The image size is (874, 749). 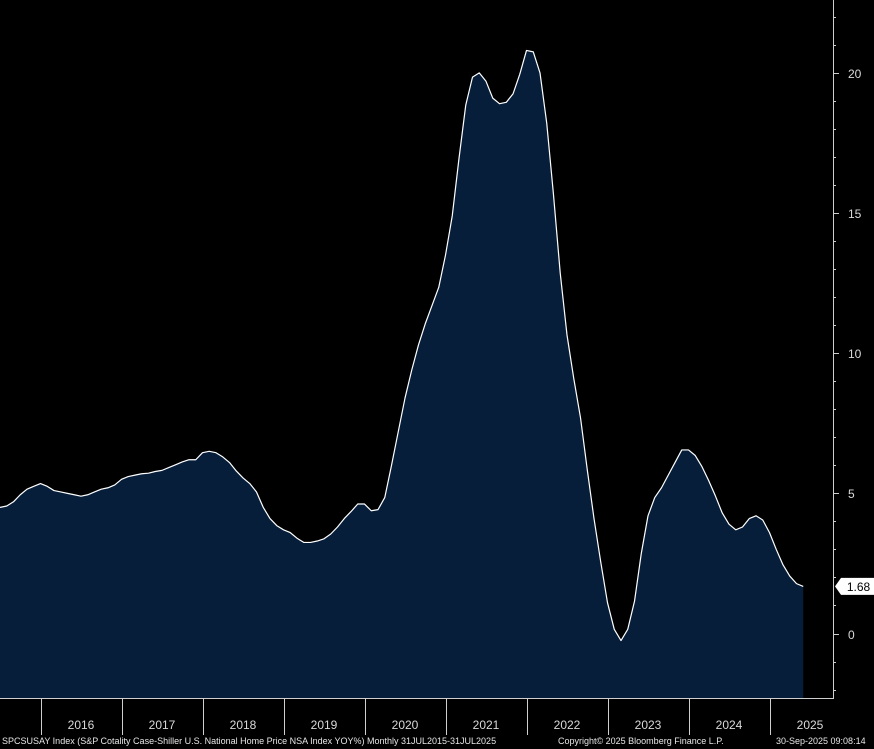 I want to click on y-axis: 0 5 10 15 20, so click(x=847, y=349).